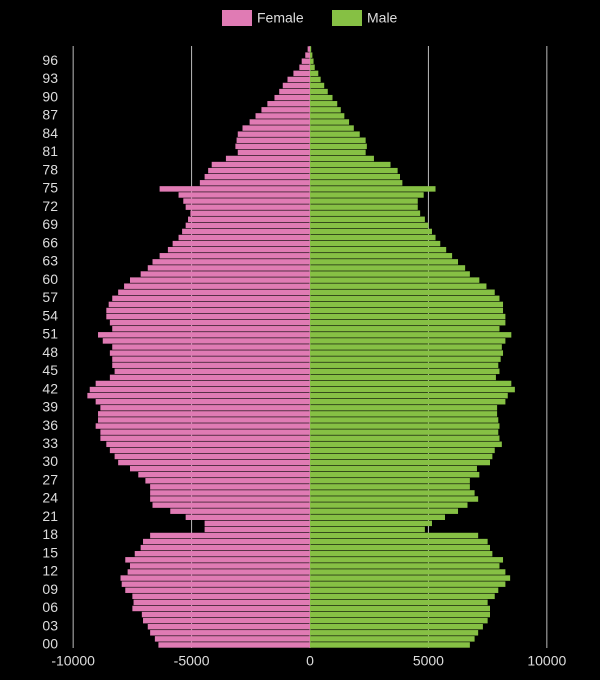 This screenshot has width=600, height=680. I want to click on y-tick-label: 90, so click(50, 96).